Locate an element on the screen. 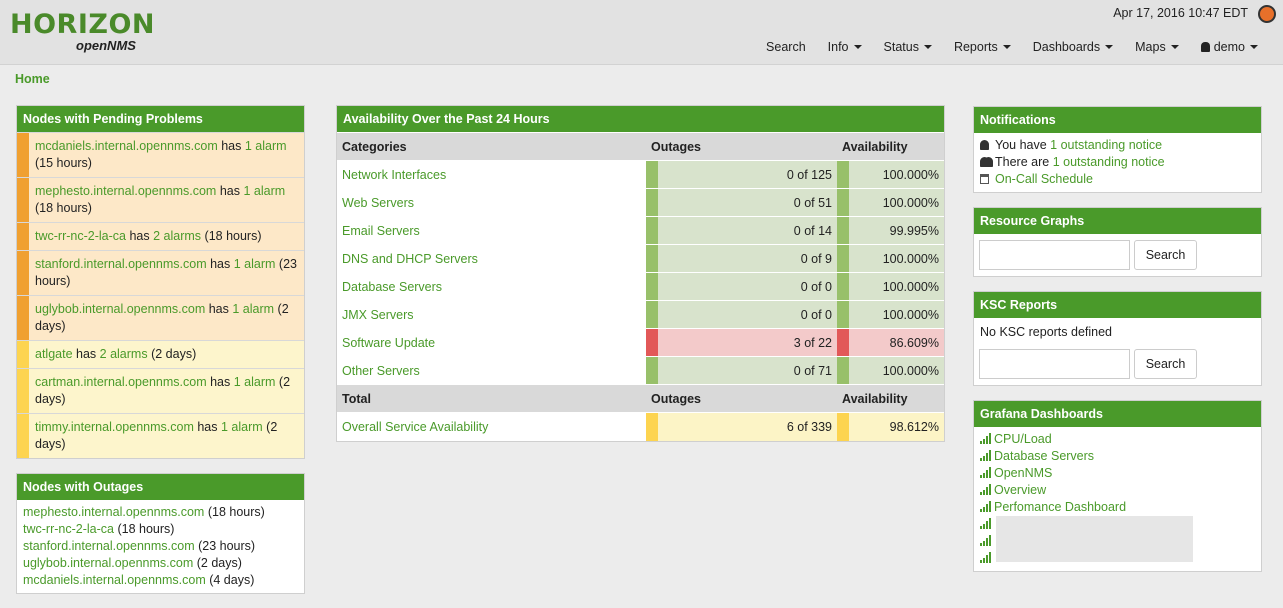 This screenshot has height=608, width=1283. outages-cell: 0 of 0 is located at coordinates (748, 286).